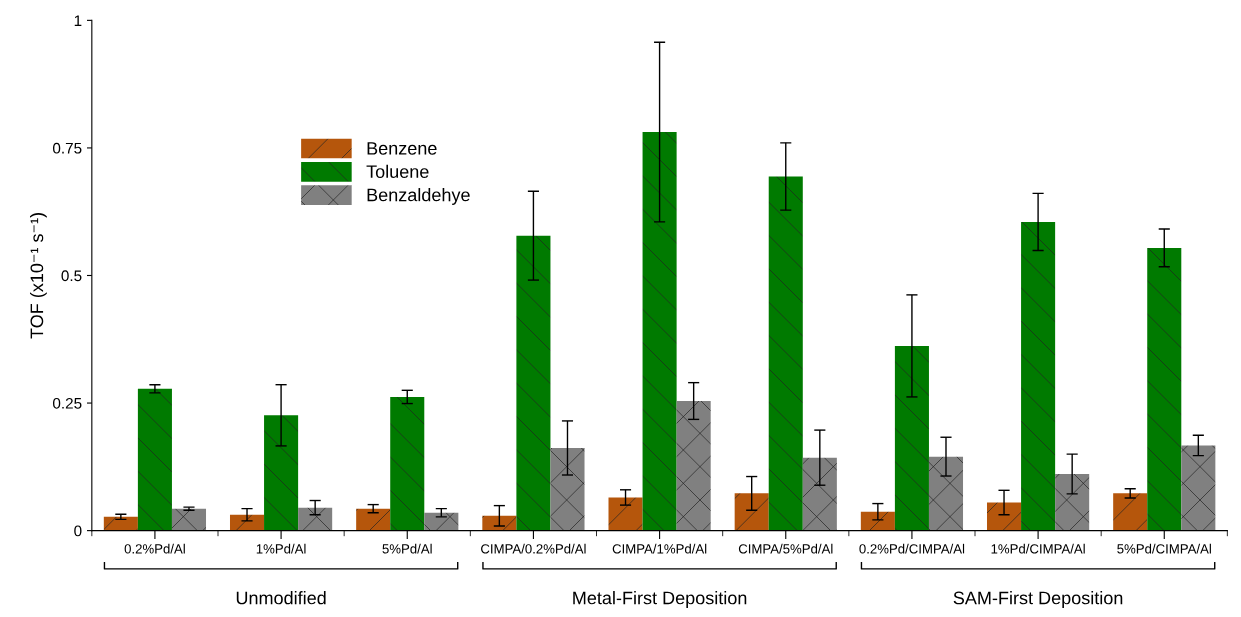 Image resolution: width=1241 pixels, height=617 pixels. What do you see at coordinates (154, 548) in the screenshot?
I see `x-tick-label: 0.2%Pd/Al` at bounding box center [154, 548].